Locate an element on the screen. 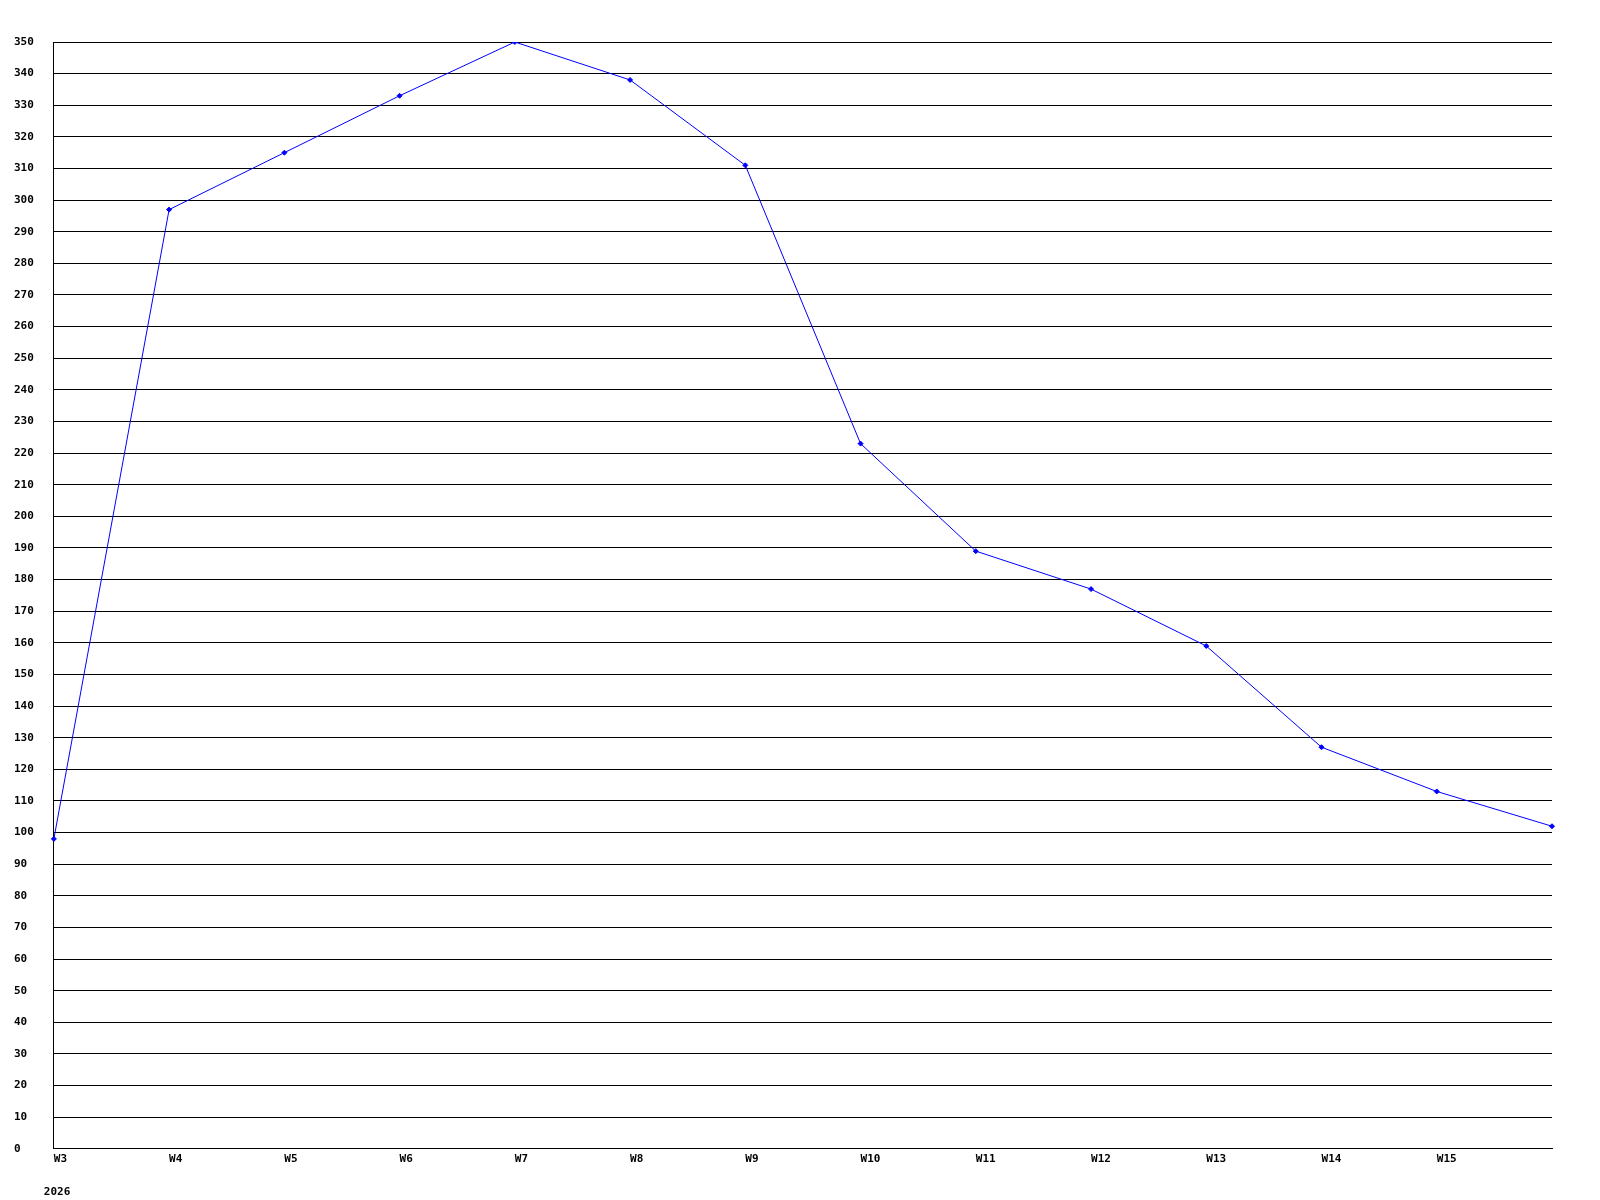  y-tick-label: 190 is located at coordinates (24, 547).